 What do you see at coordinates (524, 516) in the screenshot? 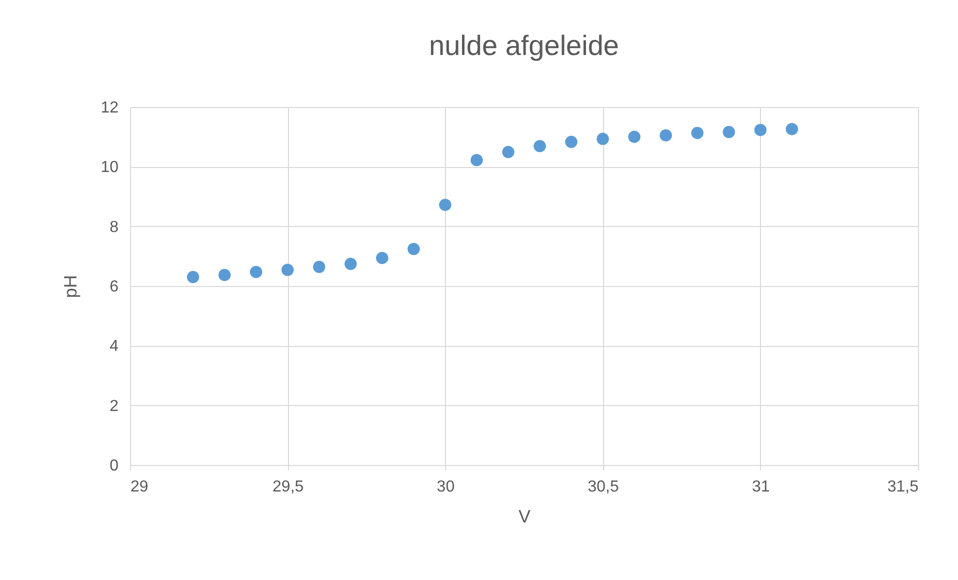
I see `x-axis-title: V` at bounding box center [524, 516].